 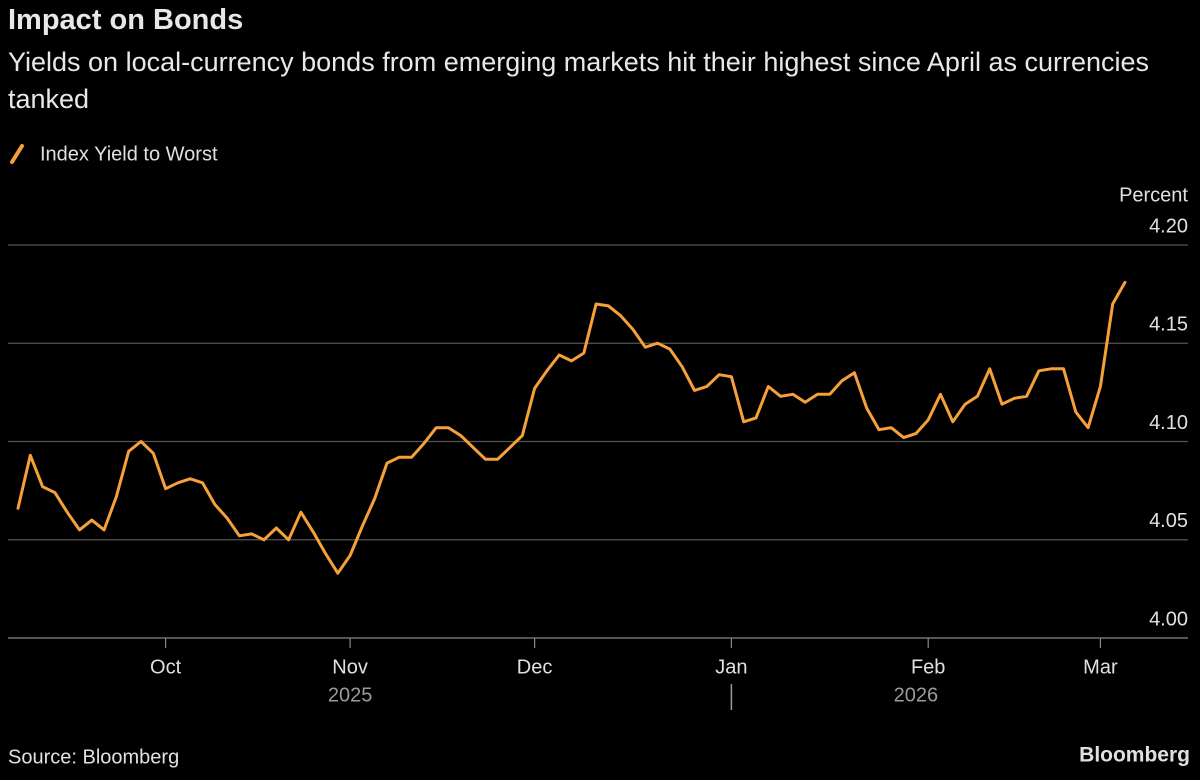 What do you see at coordinates (1168, 619) in the screenshot?
I see `y-tick-label: 4.00` at bounding box center [1168, 619].